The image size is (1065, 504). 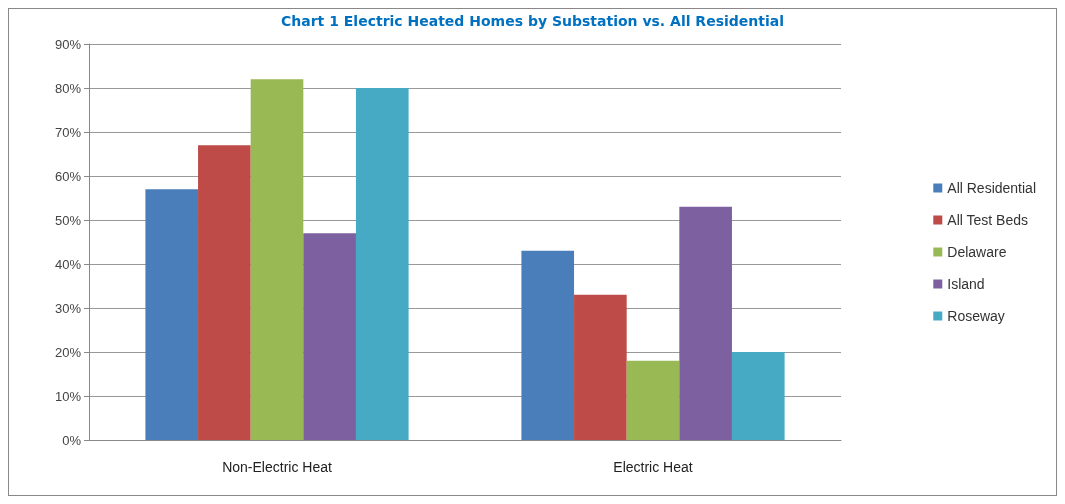 I want to click on y-tick-label: 60%, so click(x=68, y=176).